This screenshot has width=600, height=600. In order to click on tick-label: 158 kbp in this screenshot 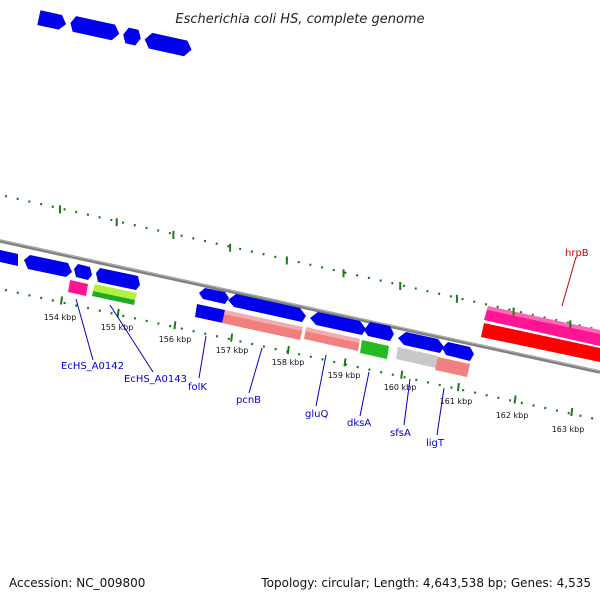, I will do `click(288, 362)`.